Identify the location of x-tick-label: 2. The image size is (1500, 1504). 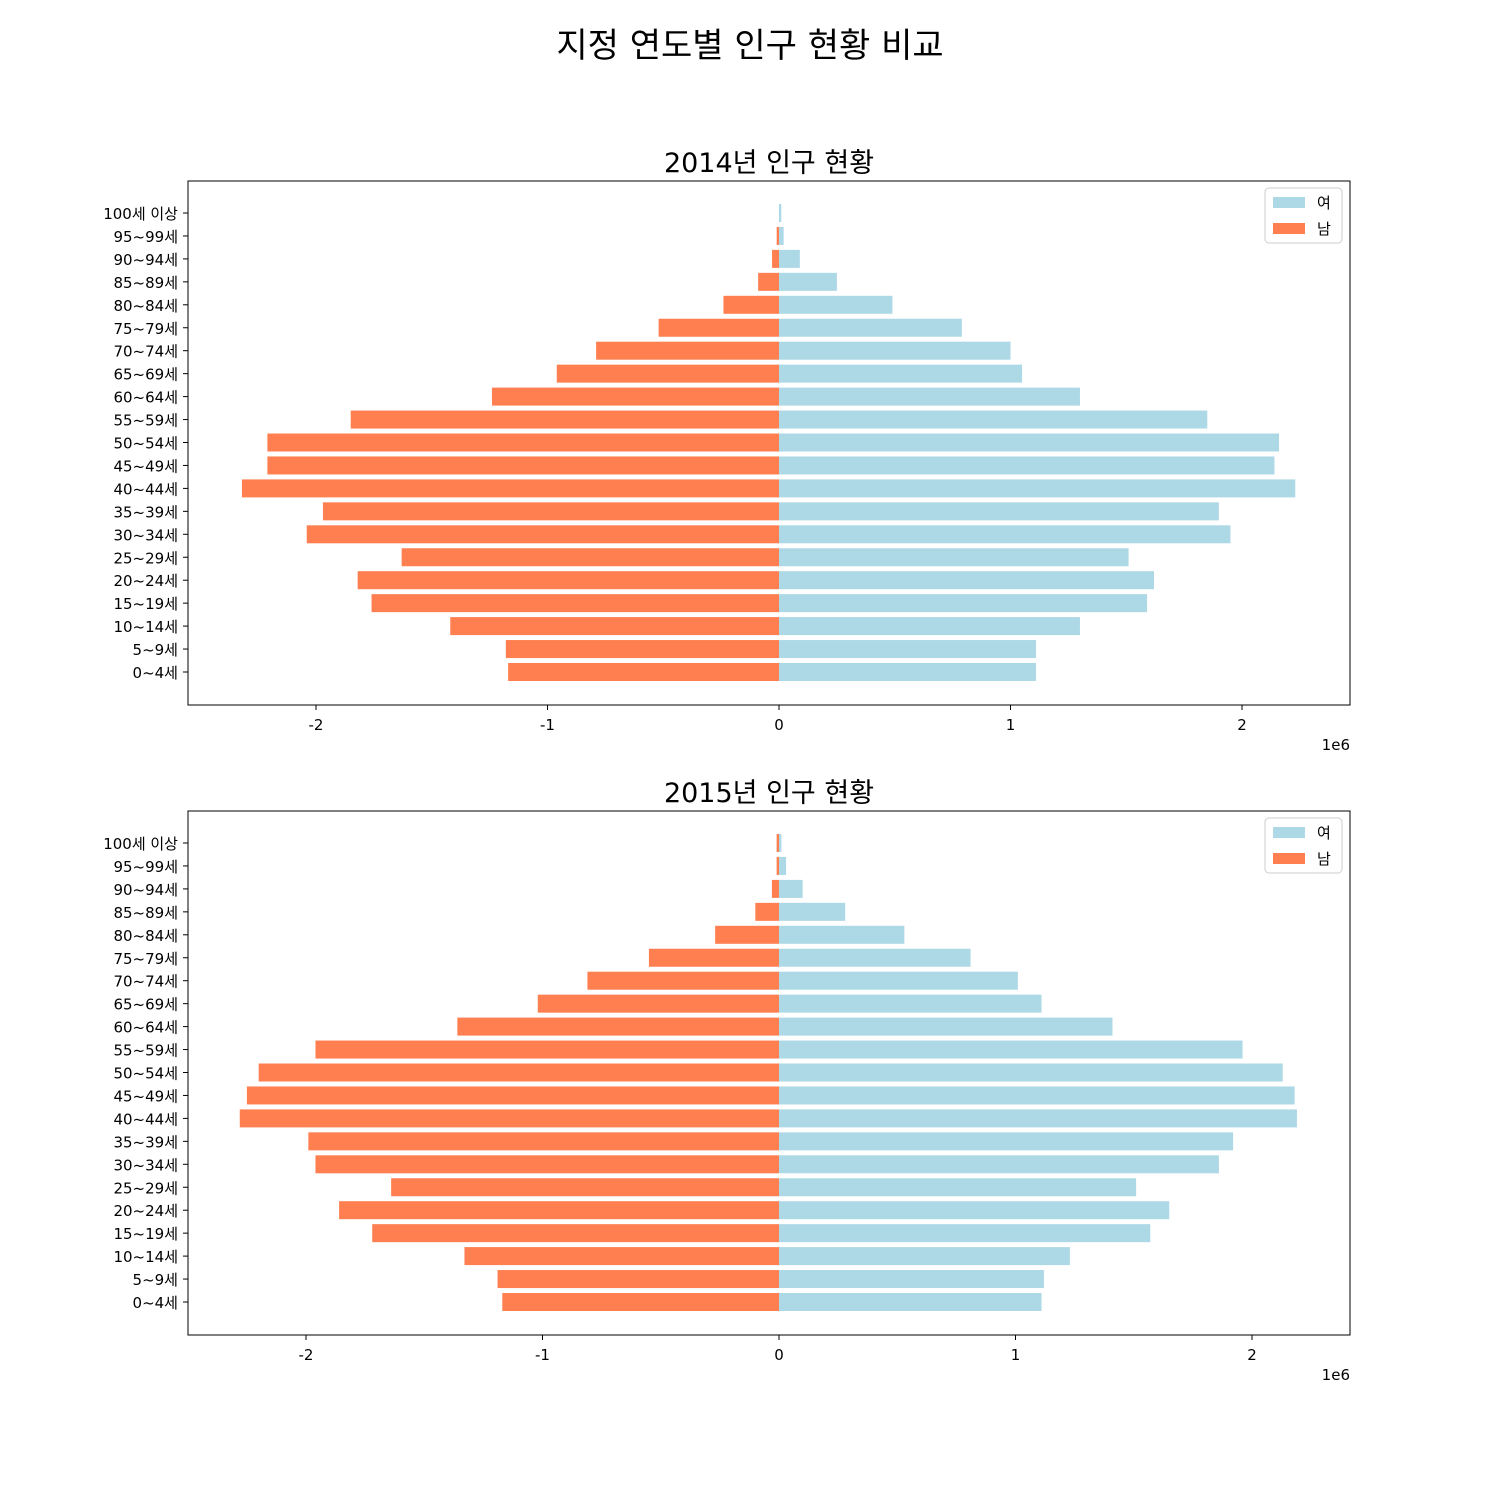
(1252, 1355).